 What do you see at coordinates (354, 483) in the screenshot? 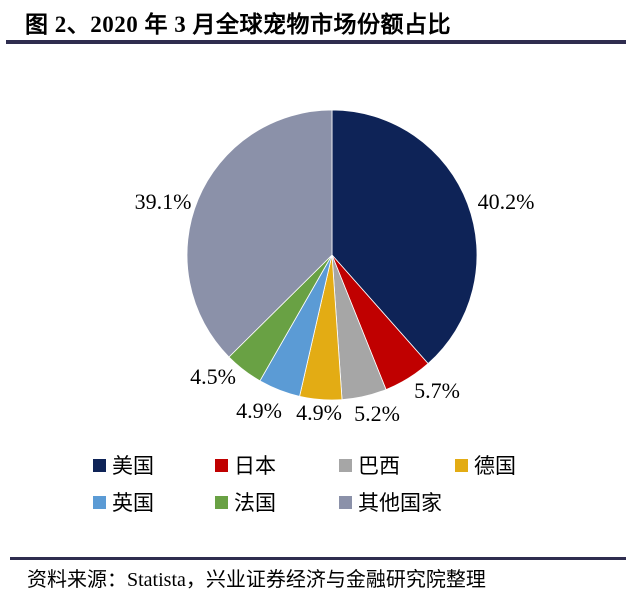
I see `chart-legend: 美国 日本 巴西 德国 英国 法国 其他国家` at bounding box center [354, 483].